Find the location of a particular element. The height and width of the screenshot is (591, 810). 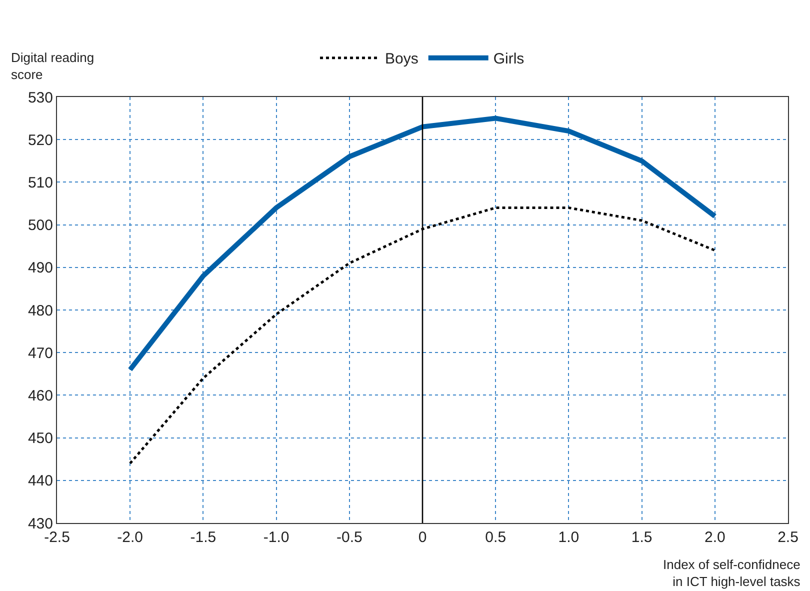

x-tick-label: 0.5 is located at coordinates (495, 537).